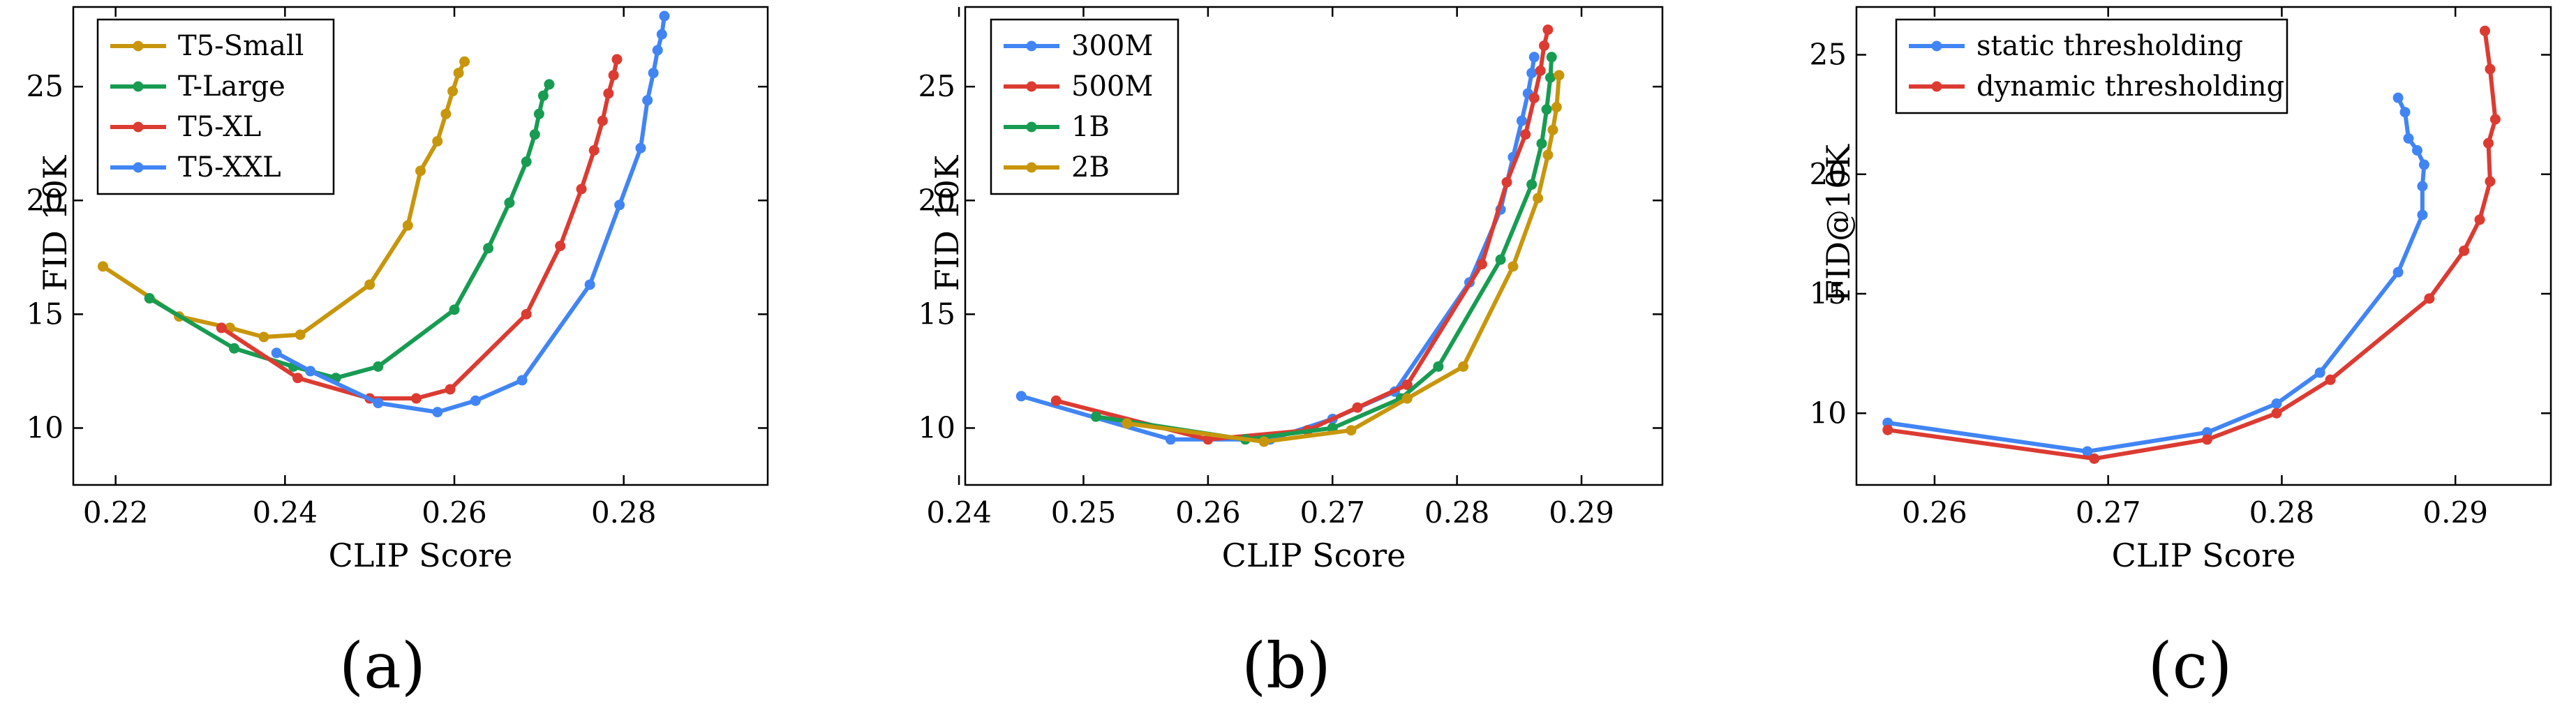  What do you see at coordinates (286, 512) in the screenshot?
I see `x-tick-label: 0.24` at bounding box center [286, 512].